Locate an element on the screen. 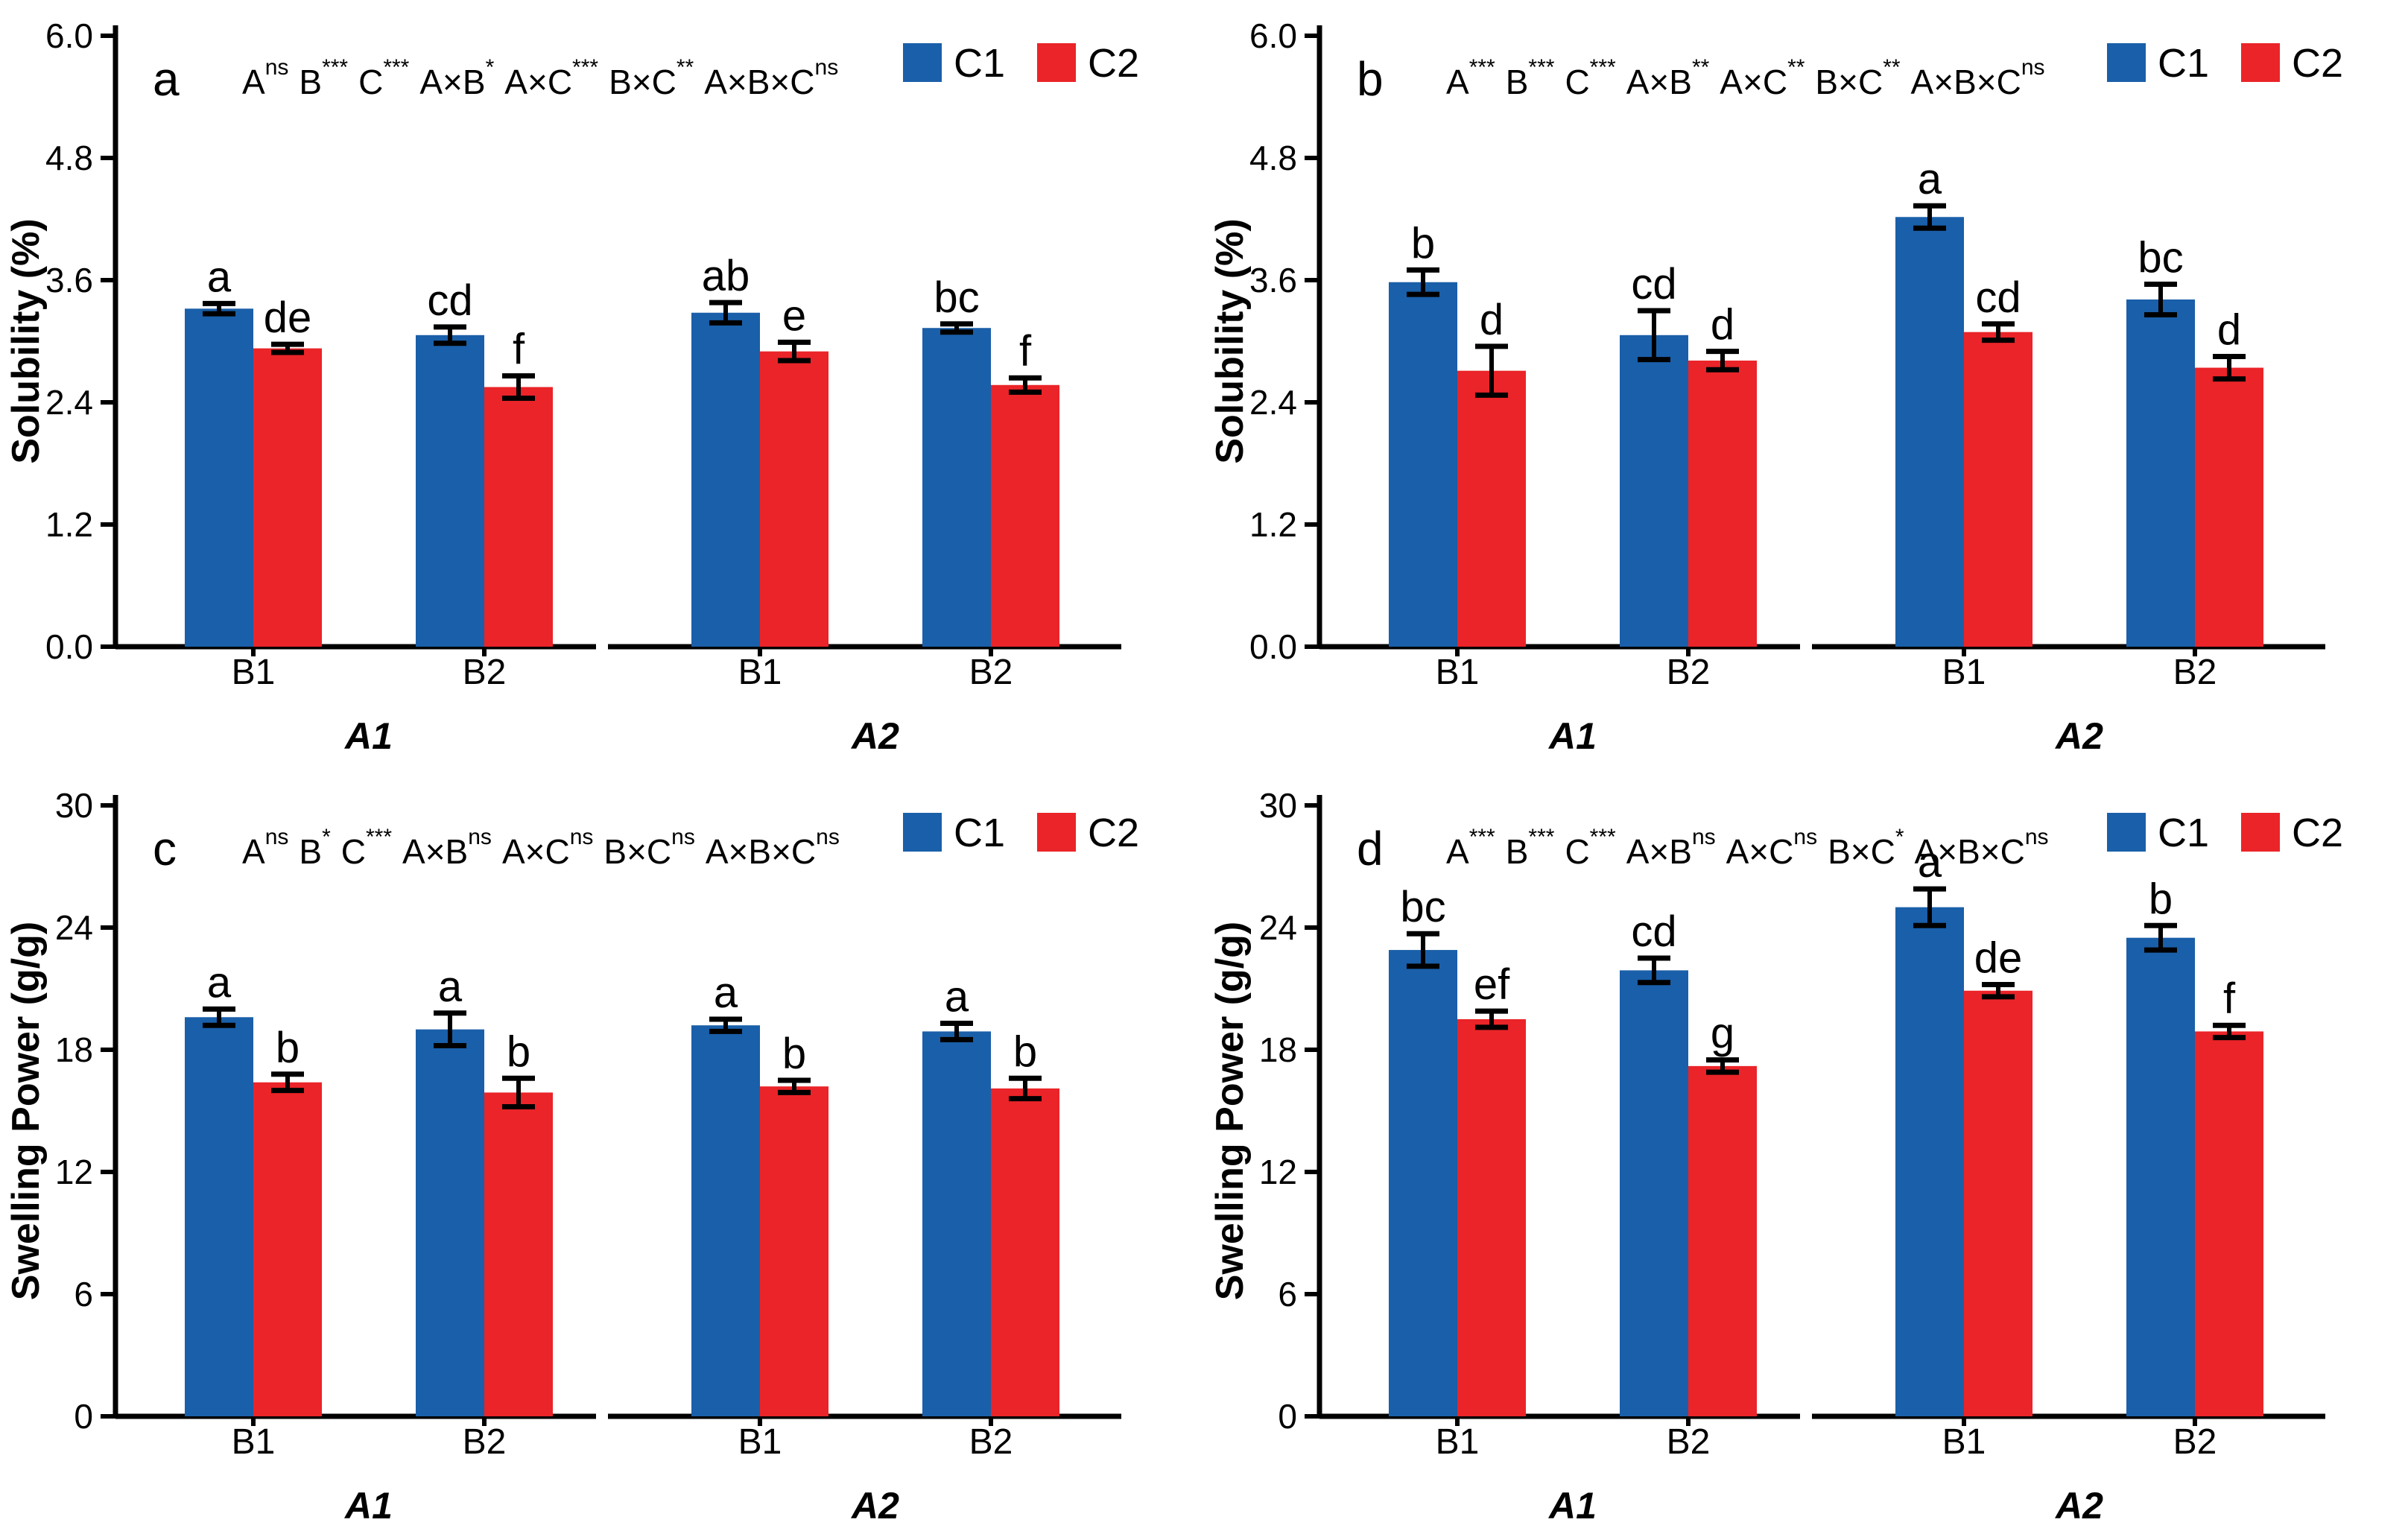  y-tick-label: 3.6 is located at coordinates (1273, 280).